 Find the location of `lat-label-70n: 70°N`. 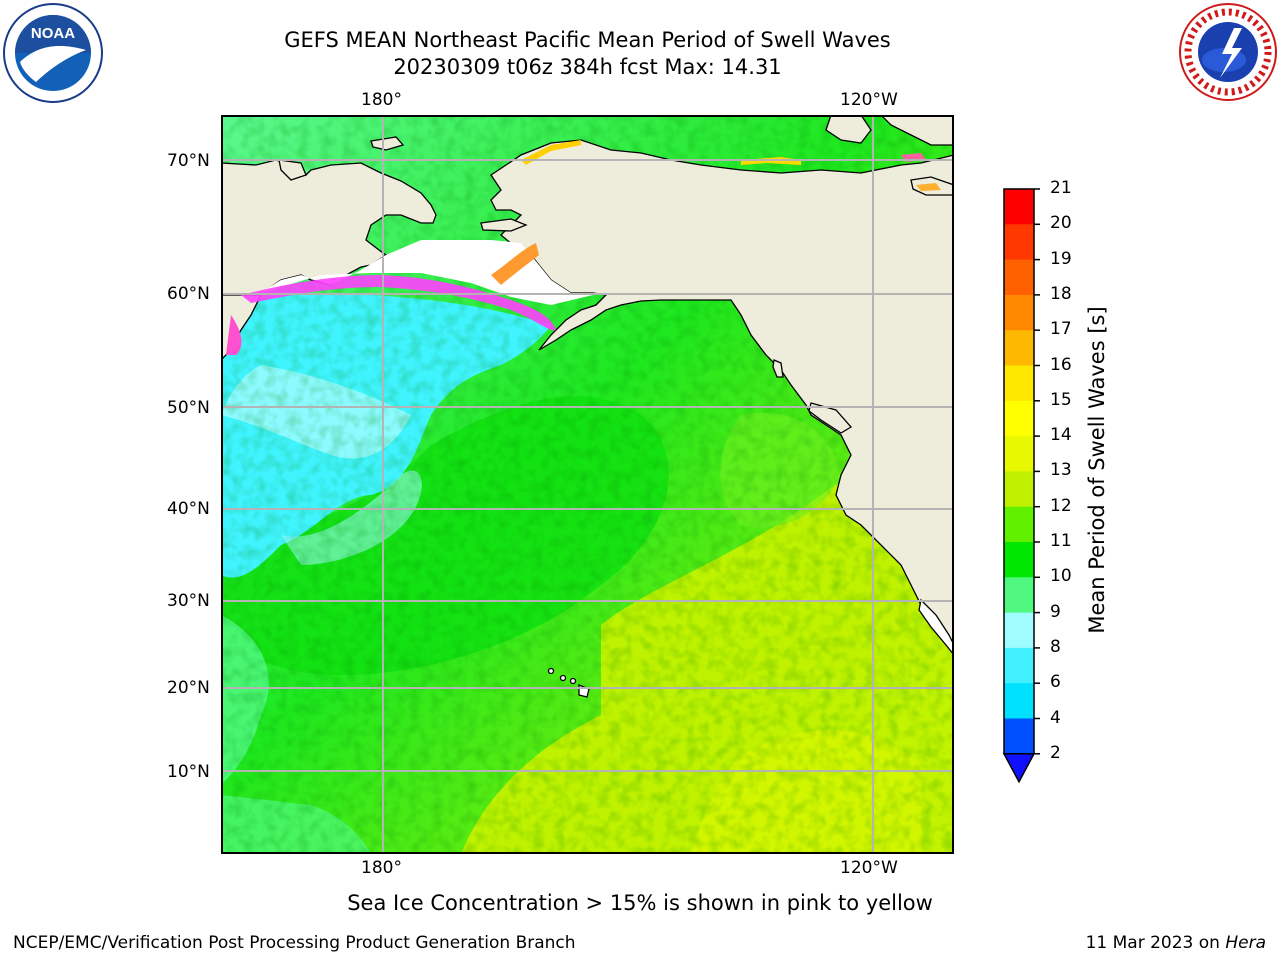

lat-label-70n: 70°N is located at coordinates (188, 161).